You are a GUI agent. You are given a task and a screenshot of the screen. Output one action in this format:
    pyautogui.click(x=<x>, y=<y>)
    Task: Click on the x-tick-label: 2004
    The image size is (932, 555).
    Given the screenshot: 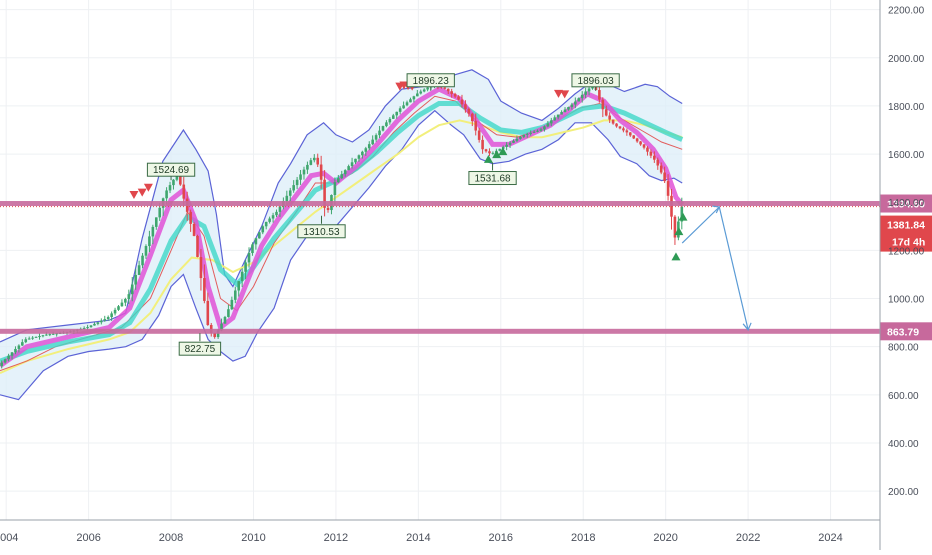 What is the action you would take?
    pyautogui.click(x=9, y=538)
    